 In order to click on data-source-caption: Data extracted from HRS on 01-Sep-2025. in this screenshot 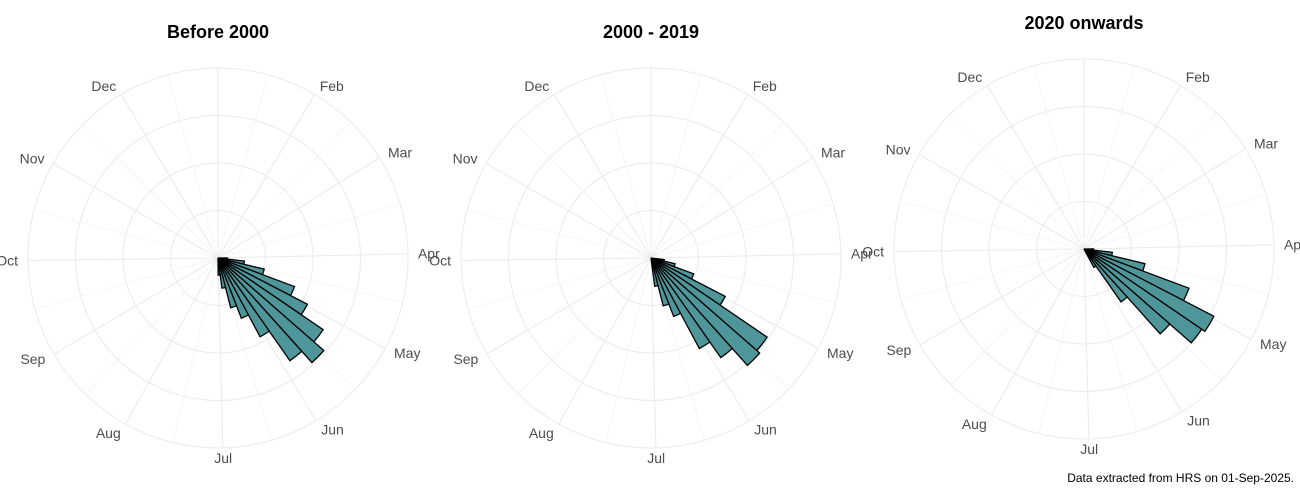, I will do `click(1180, 478)`.